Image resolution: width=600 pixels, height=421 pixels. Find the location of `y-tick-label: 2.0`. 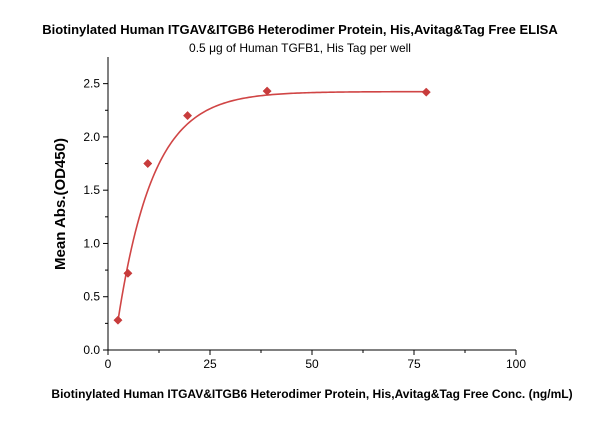

y-tick-label: 2.0 is located at coordinates (91, 137).